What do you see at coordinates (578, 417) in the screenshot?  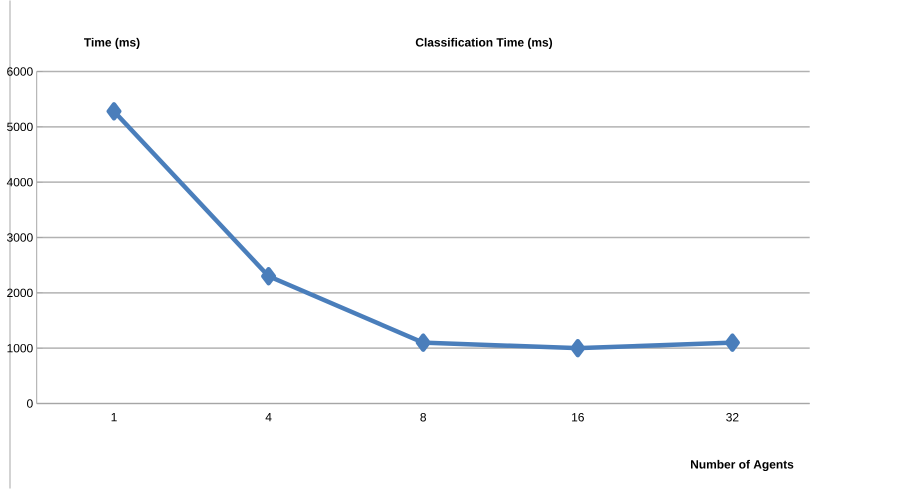 I see `x-tick-label: 16` at bounding box center [578, 417].